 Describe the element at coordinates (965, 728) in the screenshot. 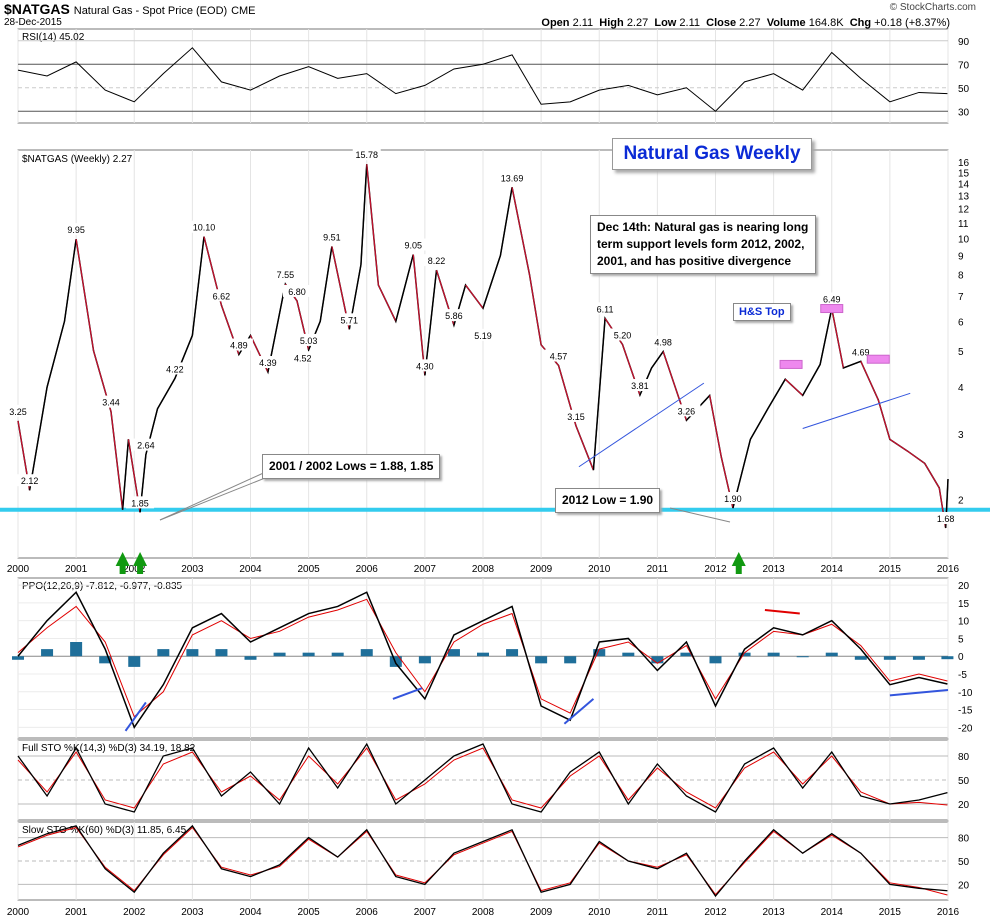

I see `ppo-tick-label: -20` at that location.